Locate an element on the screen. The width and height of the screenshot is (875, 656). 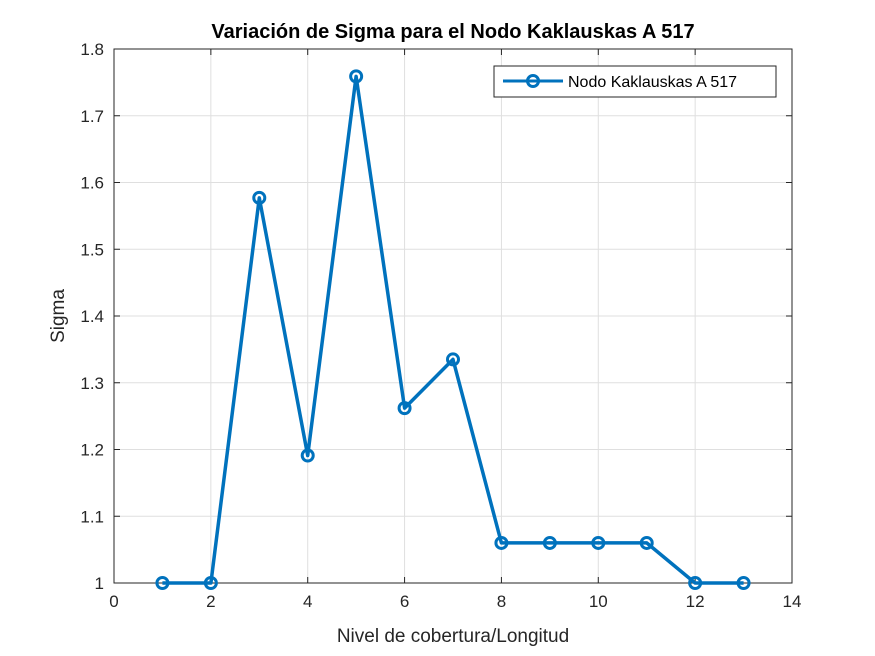
y-tick-label: 1.1 is located at coordinates (92, 516).